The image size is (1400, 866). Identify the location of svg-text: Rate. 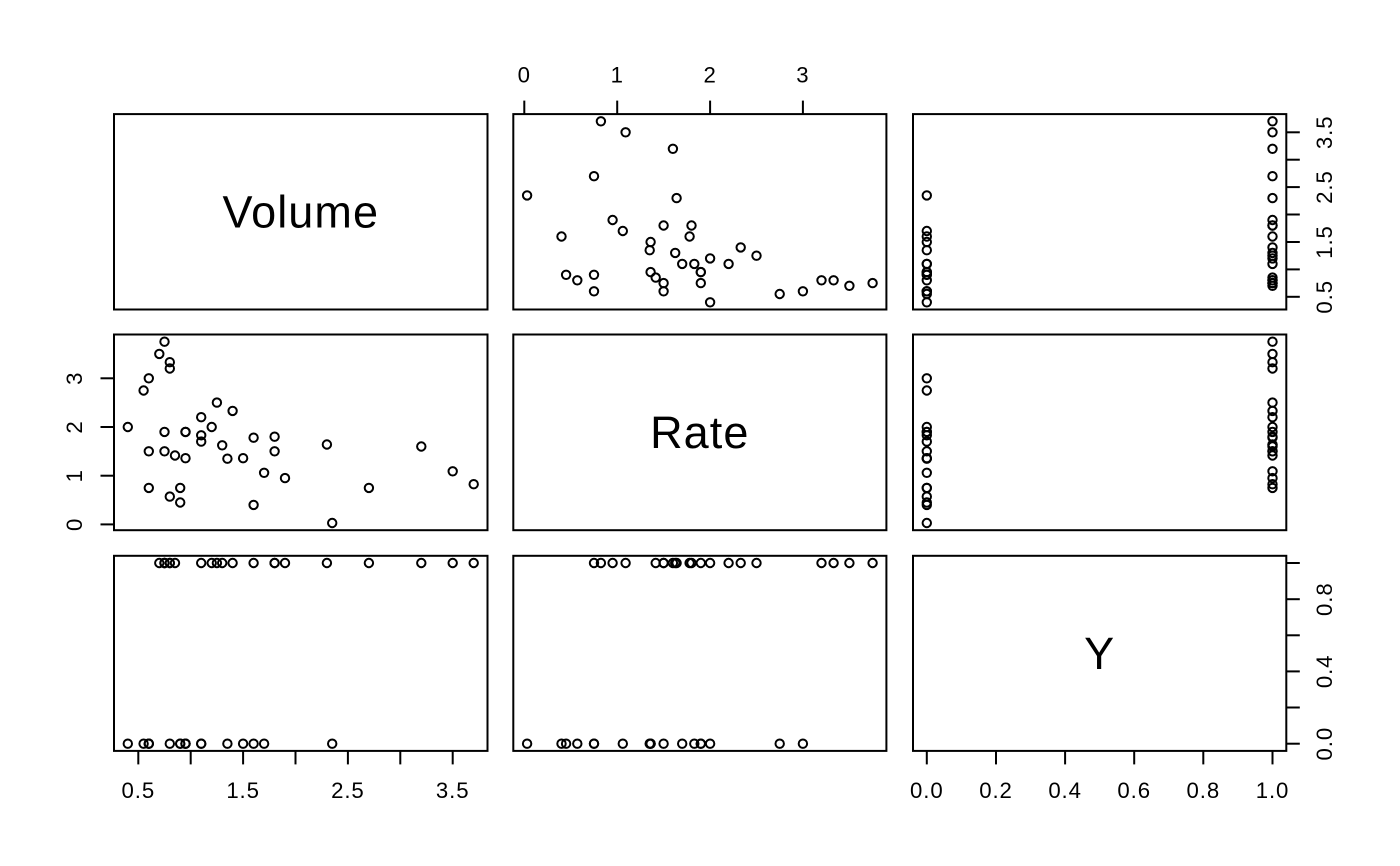
(699, 432).